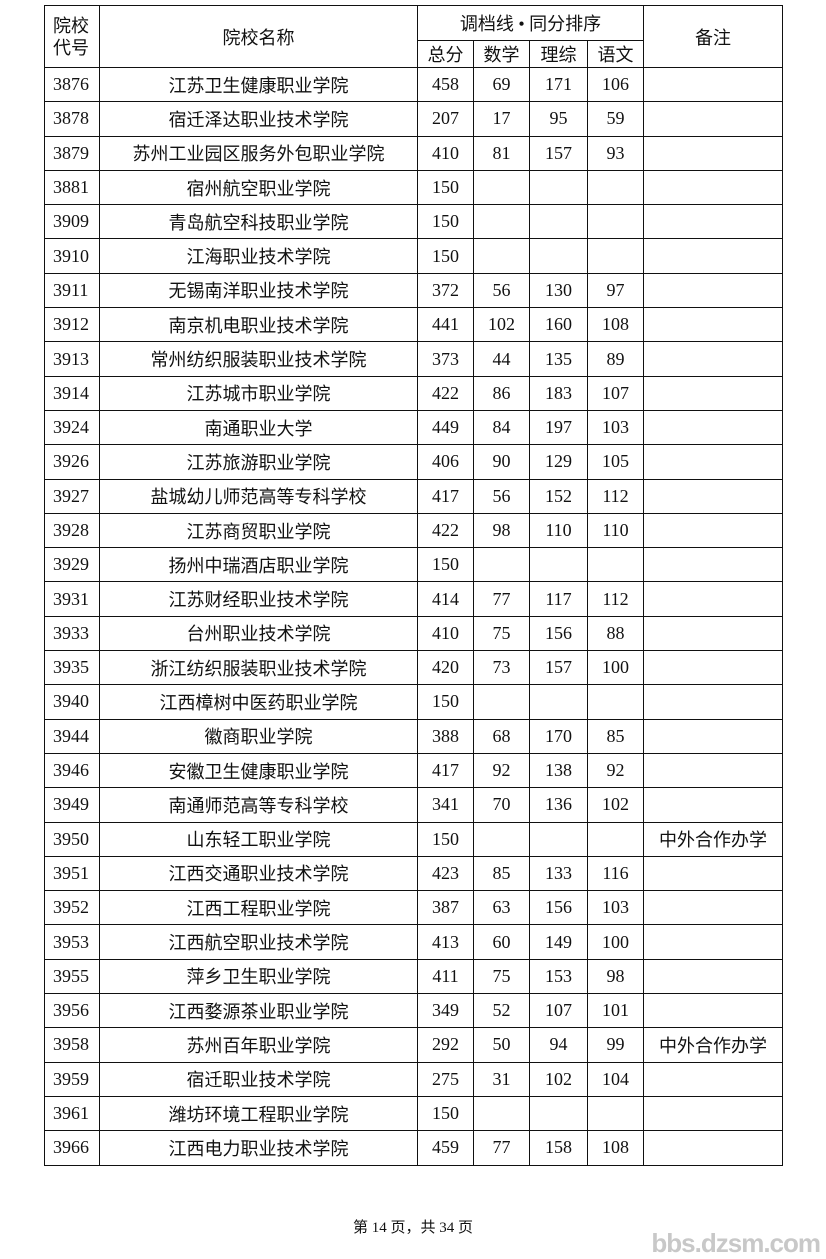  I want to click on table-row: 3909 青岛航空科技职业学院 150, so click(413, 222).